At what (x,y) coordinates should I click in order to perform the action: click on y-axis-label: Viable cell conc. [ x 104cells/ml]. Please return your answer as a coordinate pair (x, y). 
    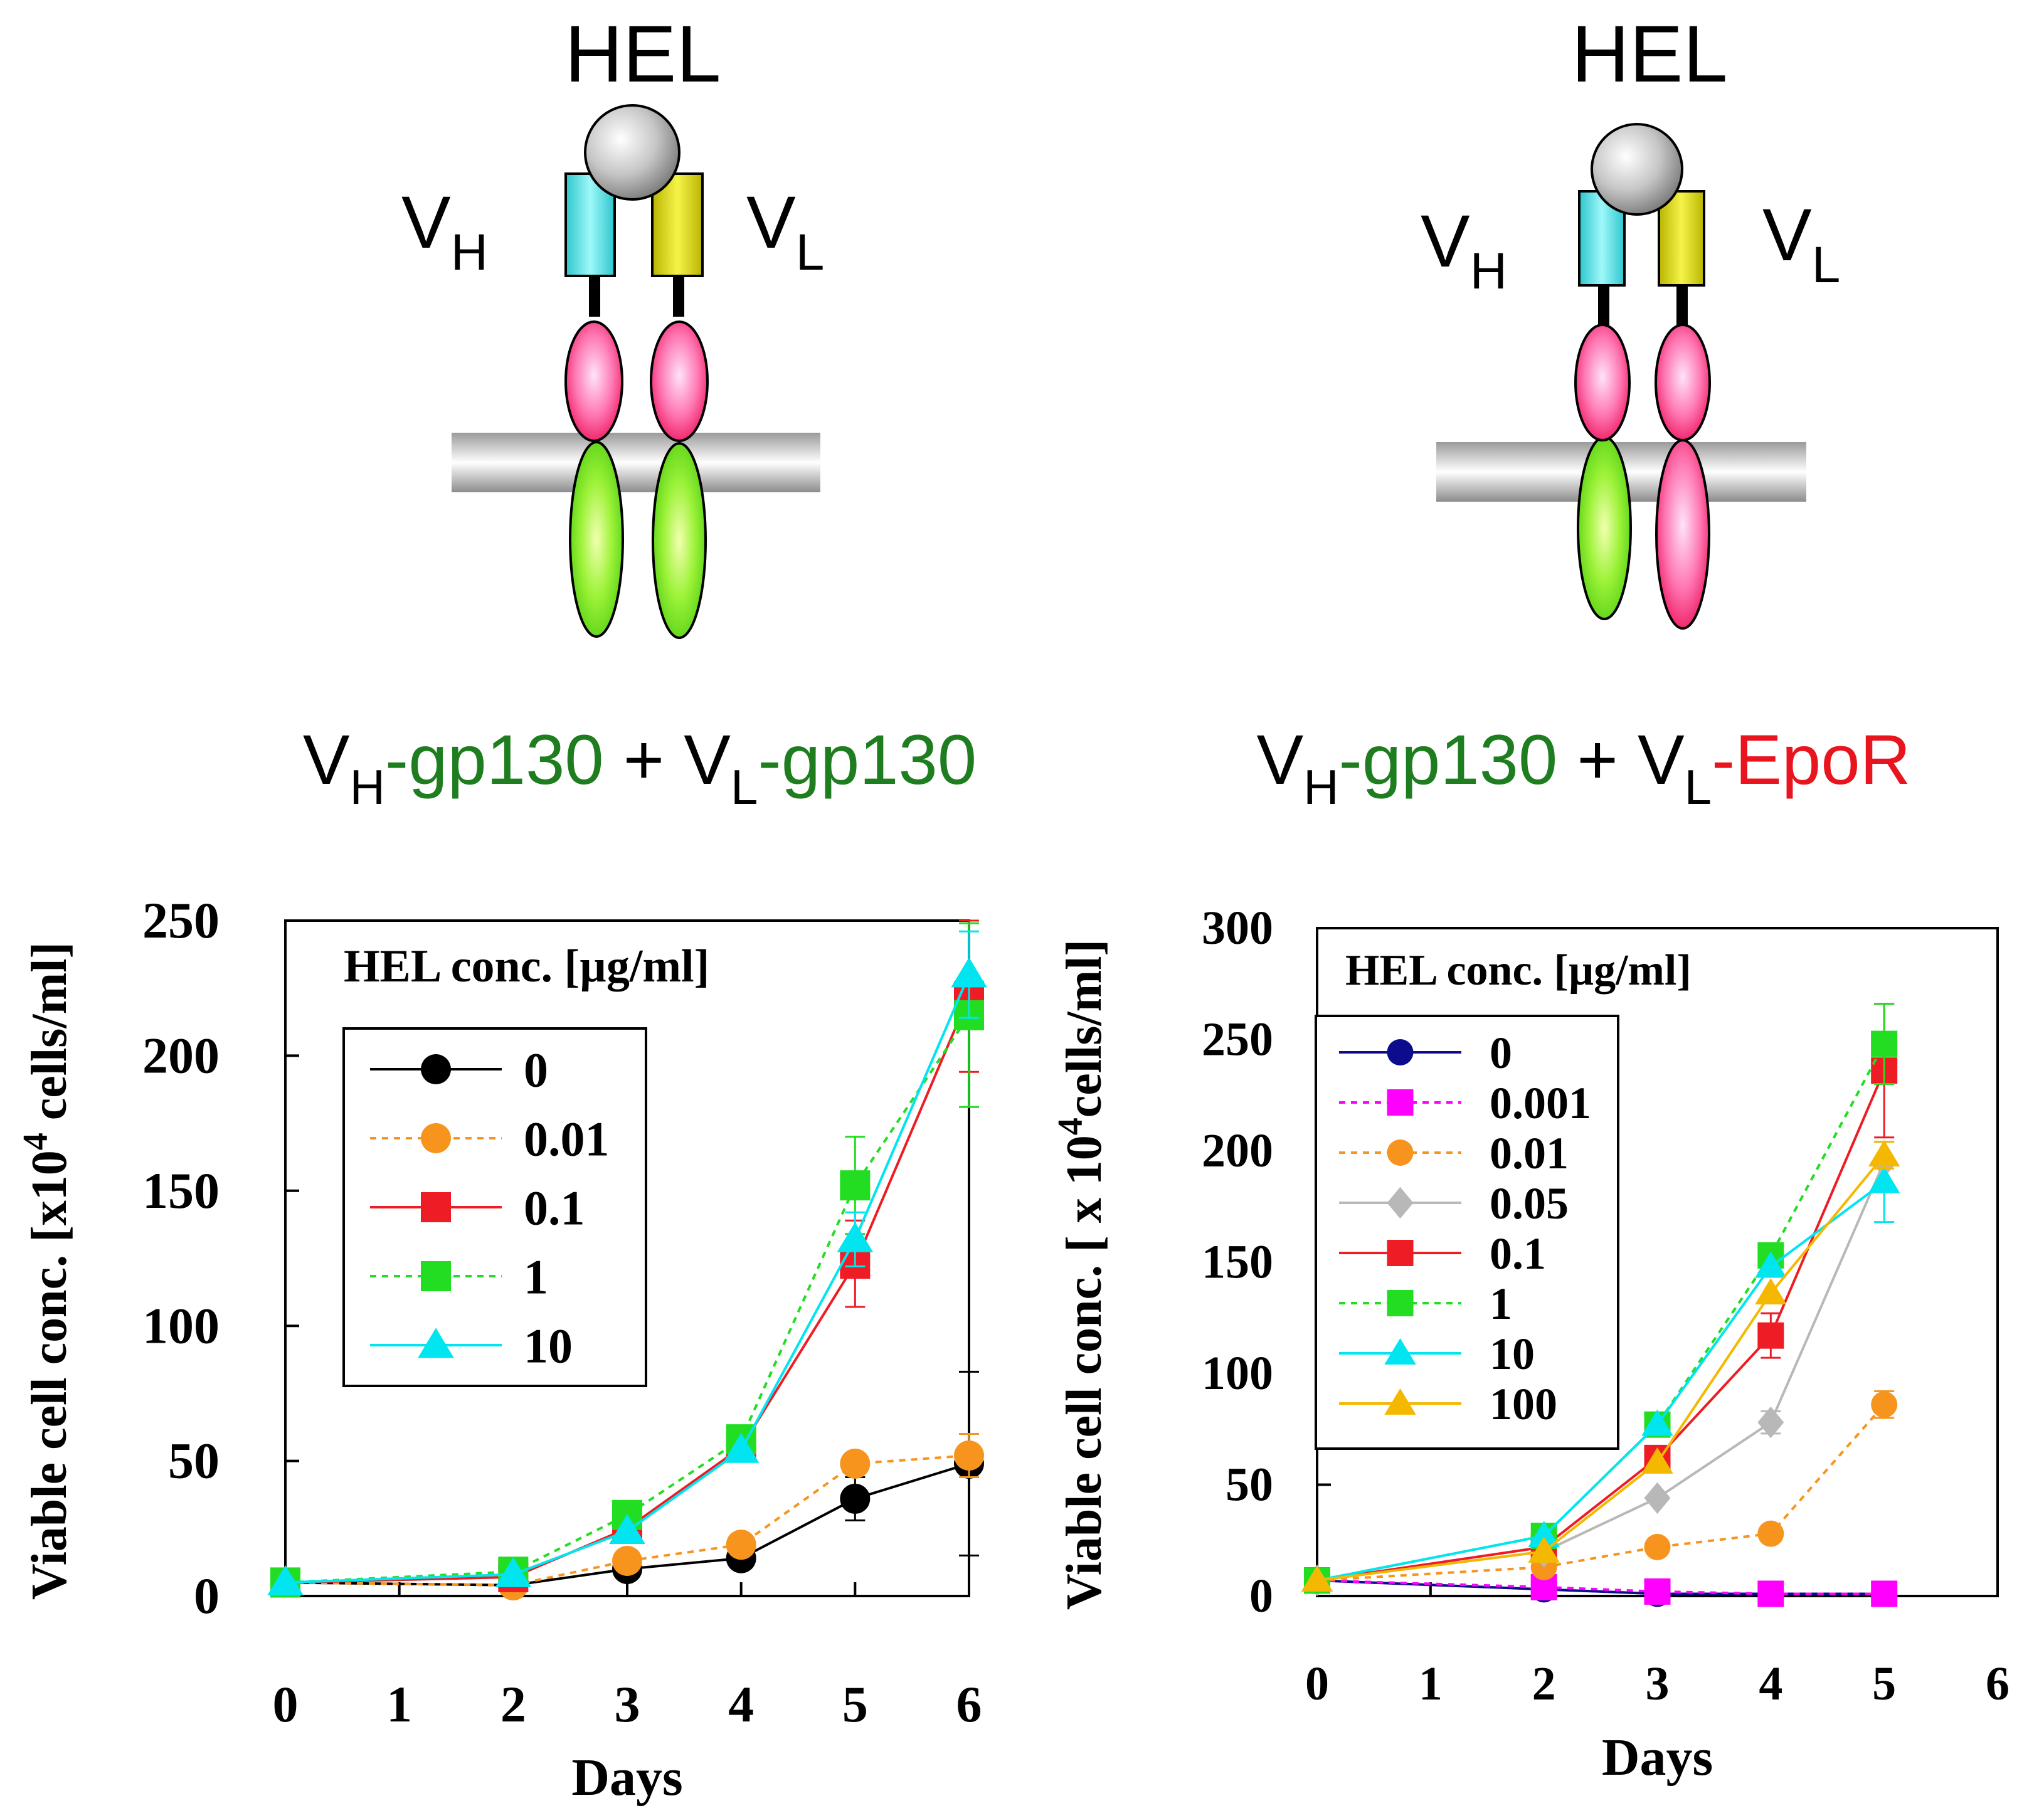
    Looking at the image, I should click on (1081, 1274).